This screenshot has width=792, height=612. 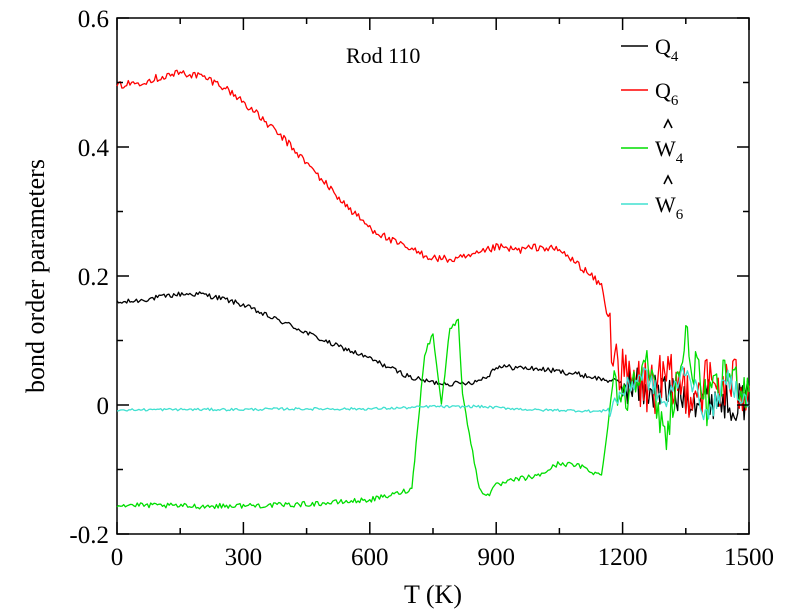 I want to click on x-tick-label: 1200, so click(x=623, y=557).